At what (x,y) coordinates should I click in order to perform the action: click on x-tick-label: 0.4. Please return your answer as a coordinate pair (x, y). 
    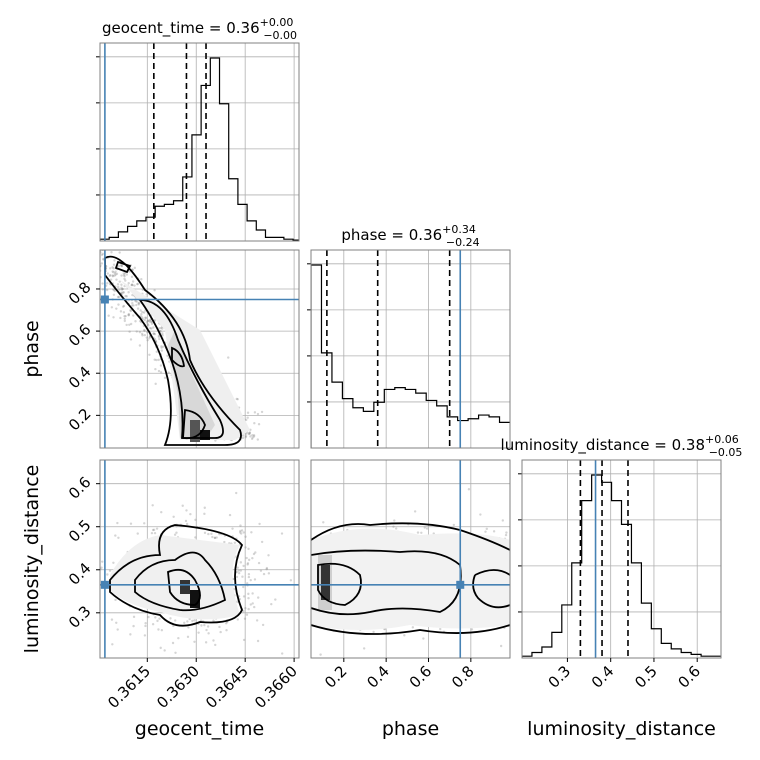
    Looking at the image, I should click on (603, 677).